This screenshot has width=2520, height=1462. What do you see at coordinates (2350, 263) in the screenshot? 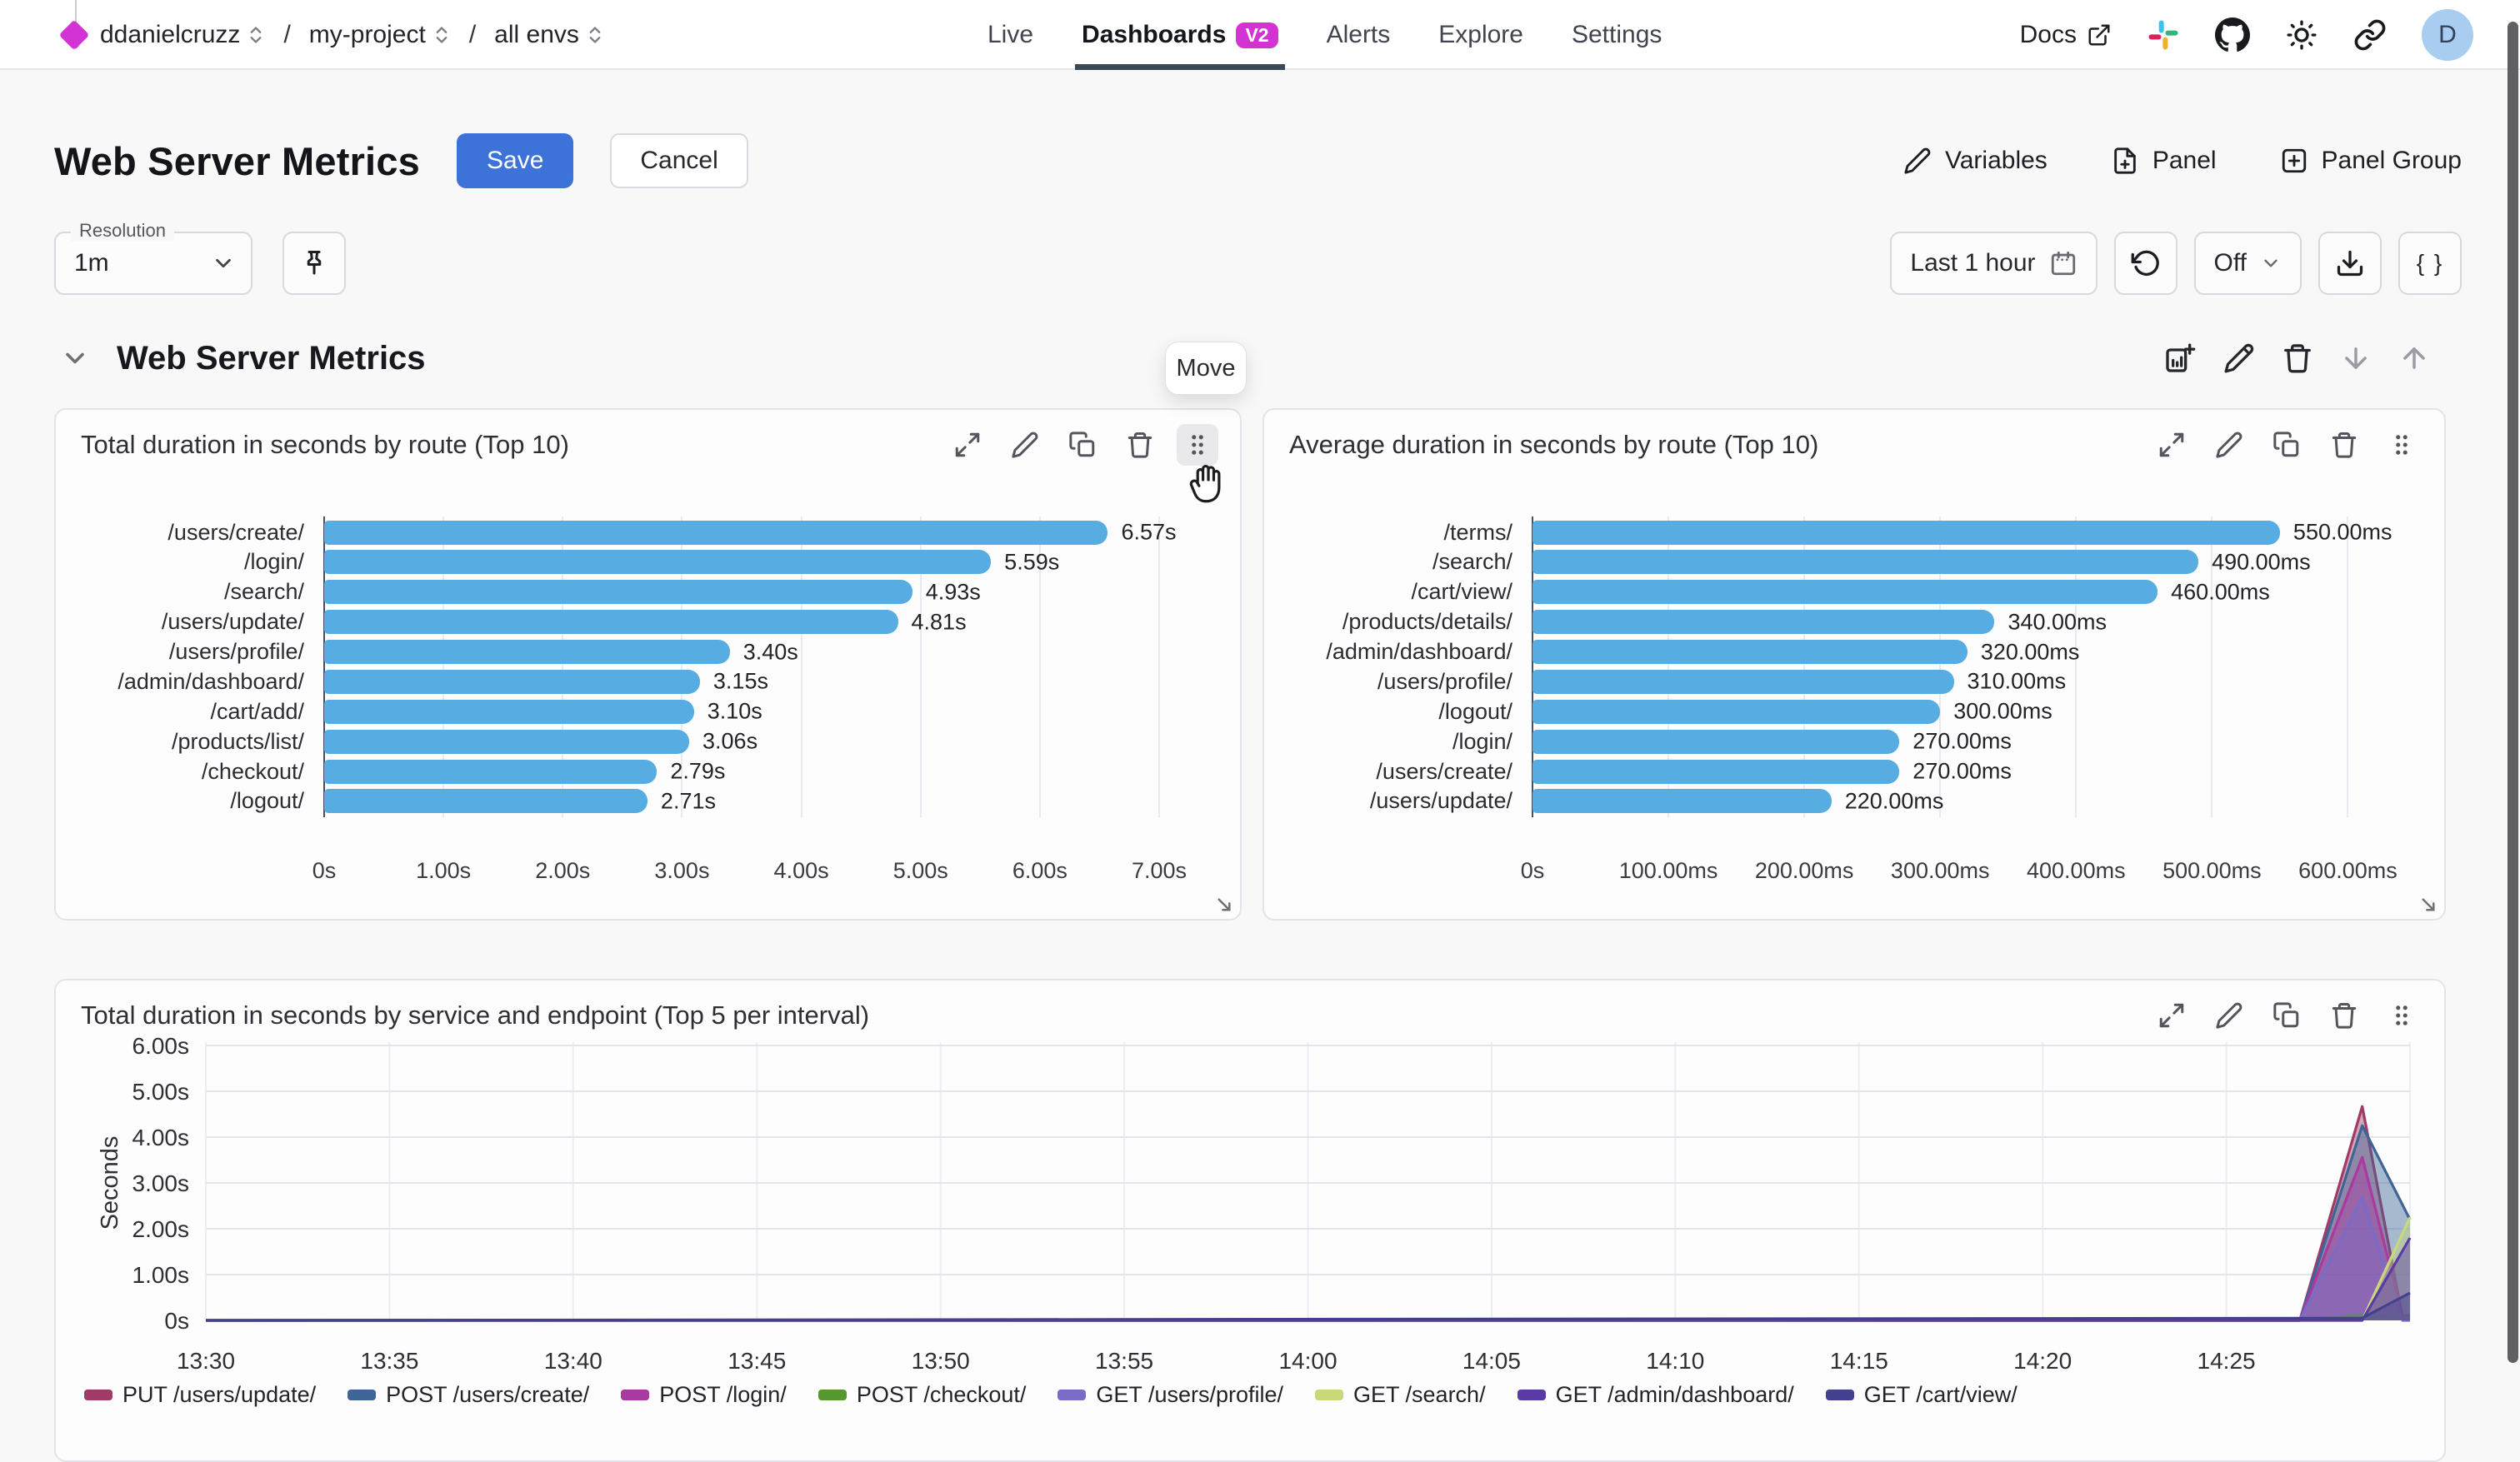
I see `download-button` at bounding box center [2350, 263].